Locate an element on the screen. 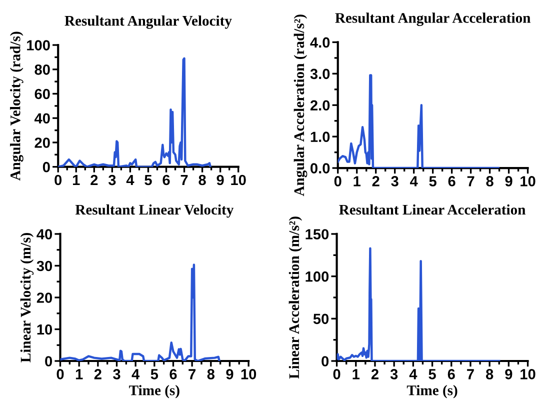 The width and height of the screenshot is (538, 402). y-axis-title: Angular Velocity (rad/s) is located at coordinates (17, 106).